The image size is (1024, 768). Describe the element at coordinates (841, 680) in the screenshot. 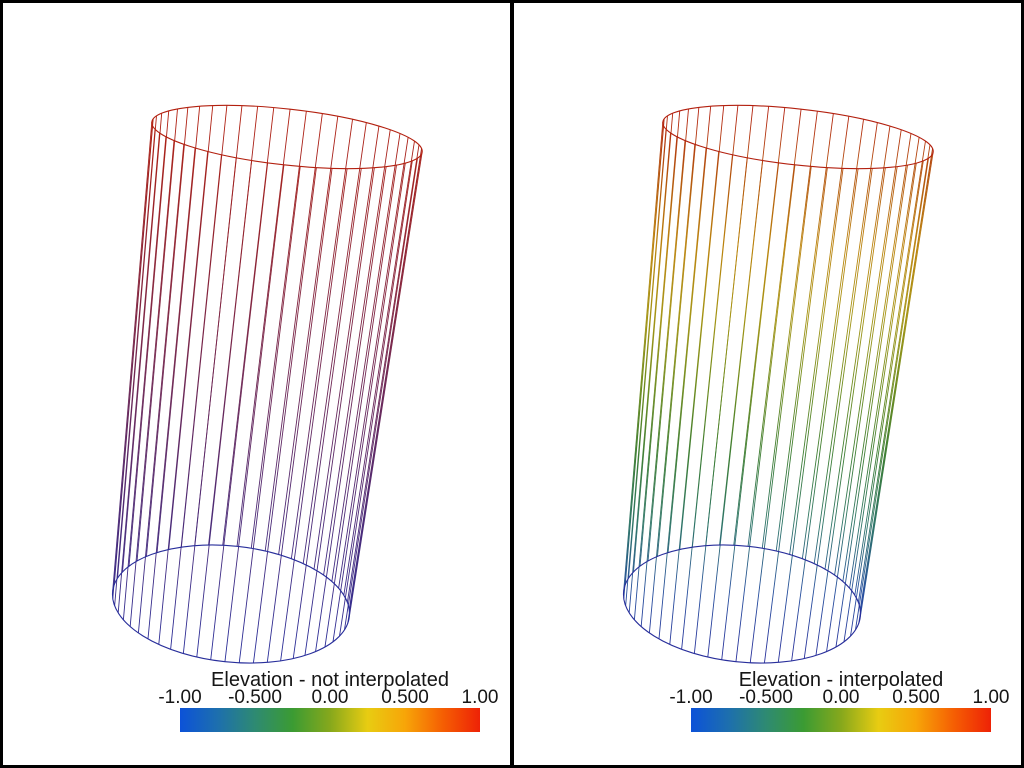

I see `scalarbar-title: Elevation - interpolated` at that location.